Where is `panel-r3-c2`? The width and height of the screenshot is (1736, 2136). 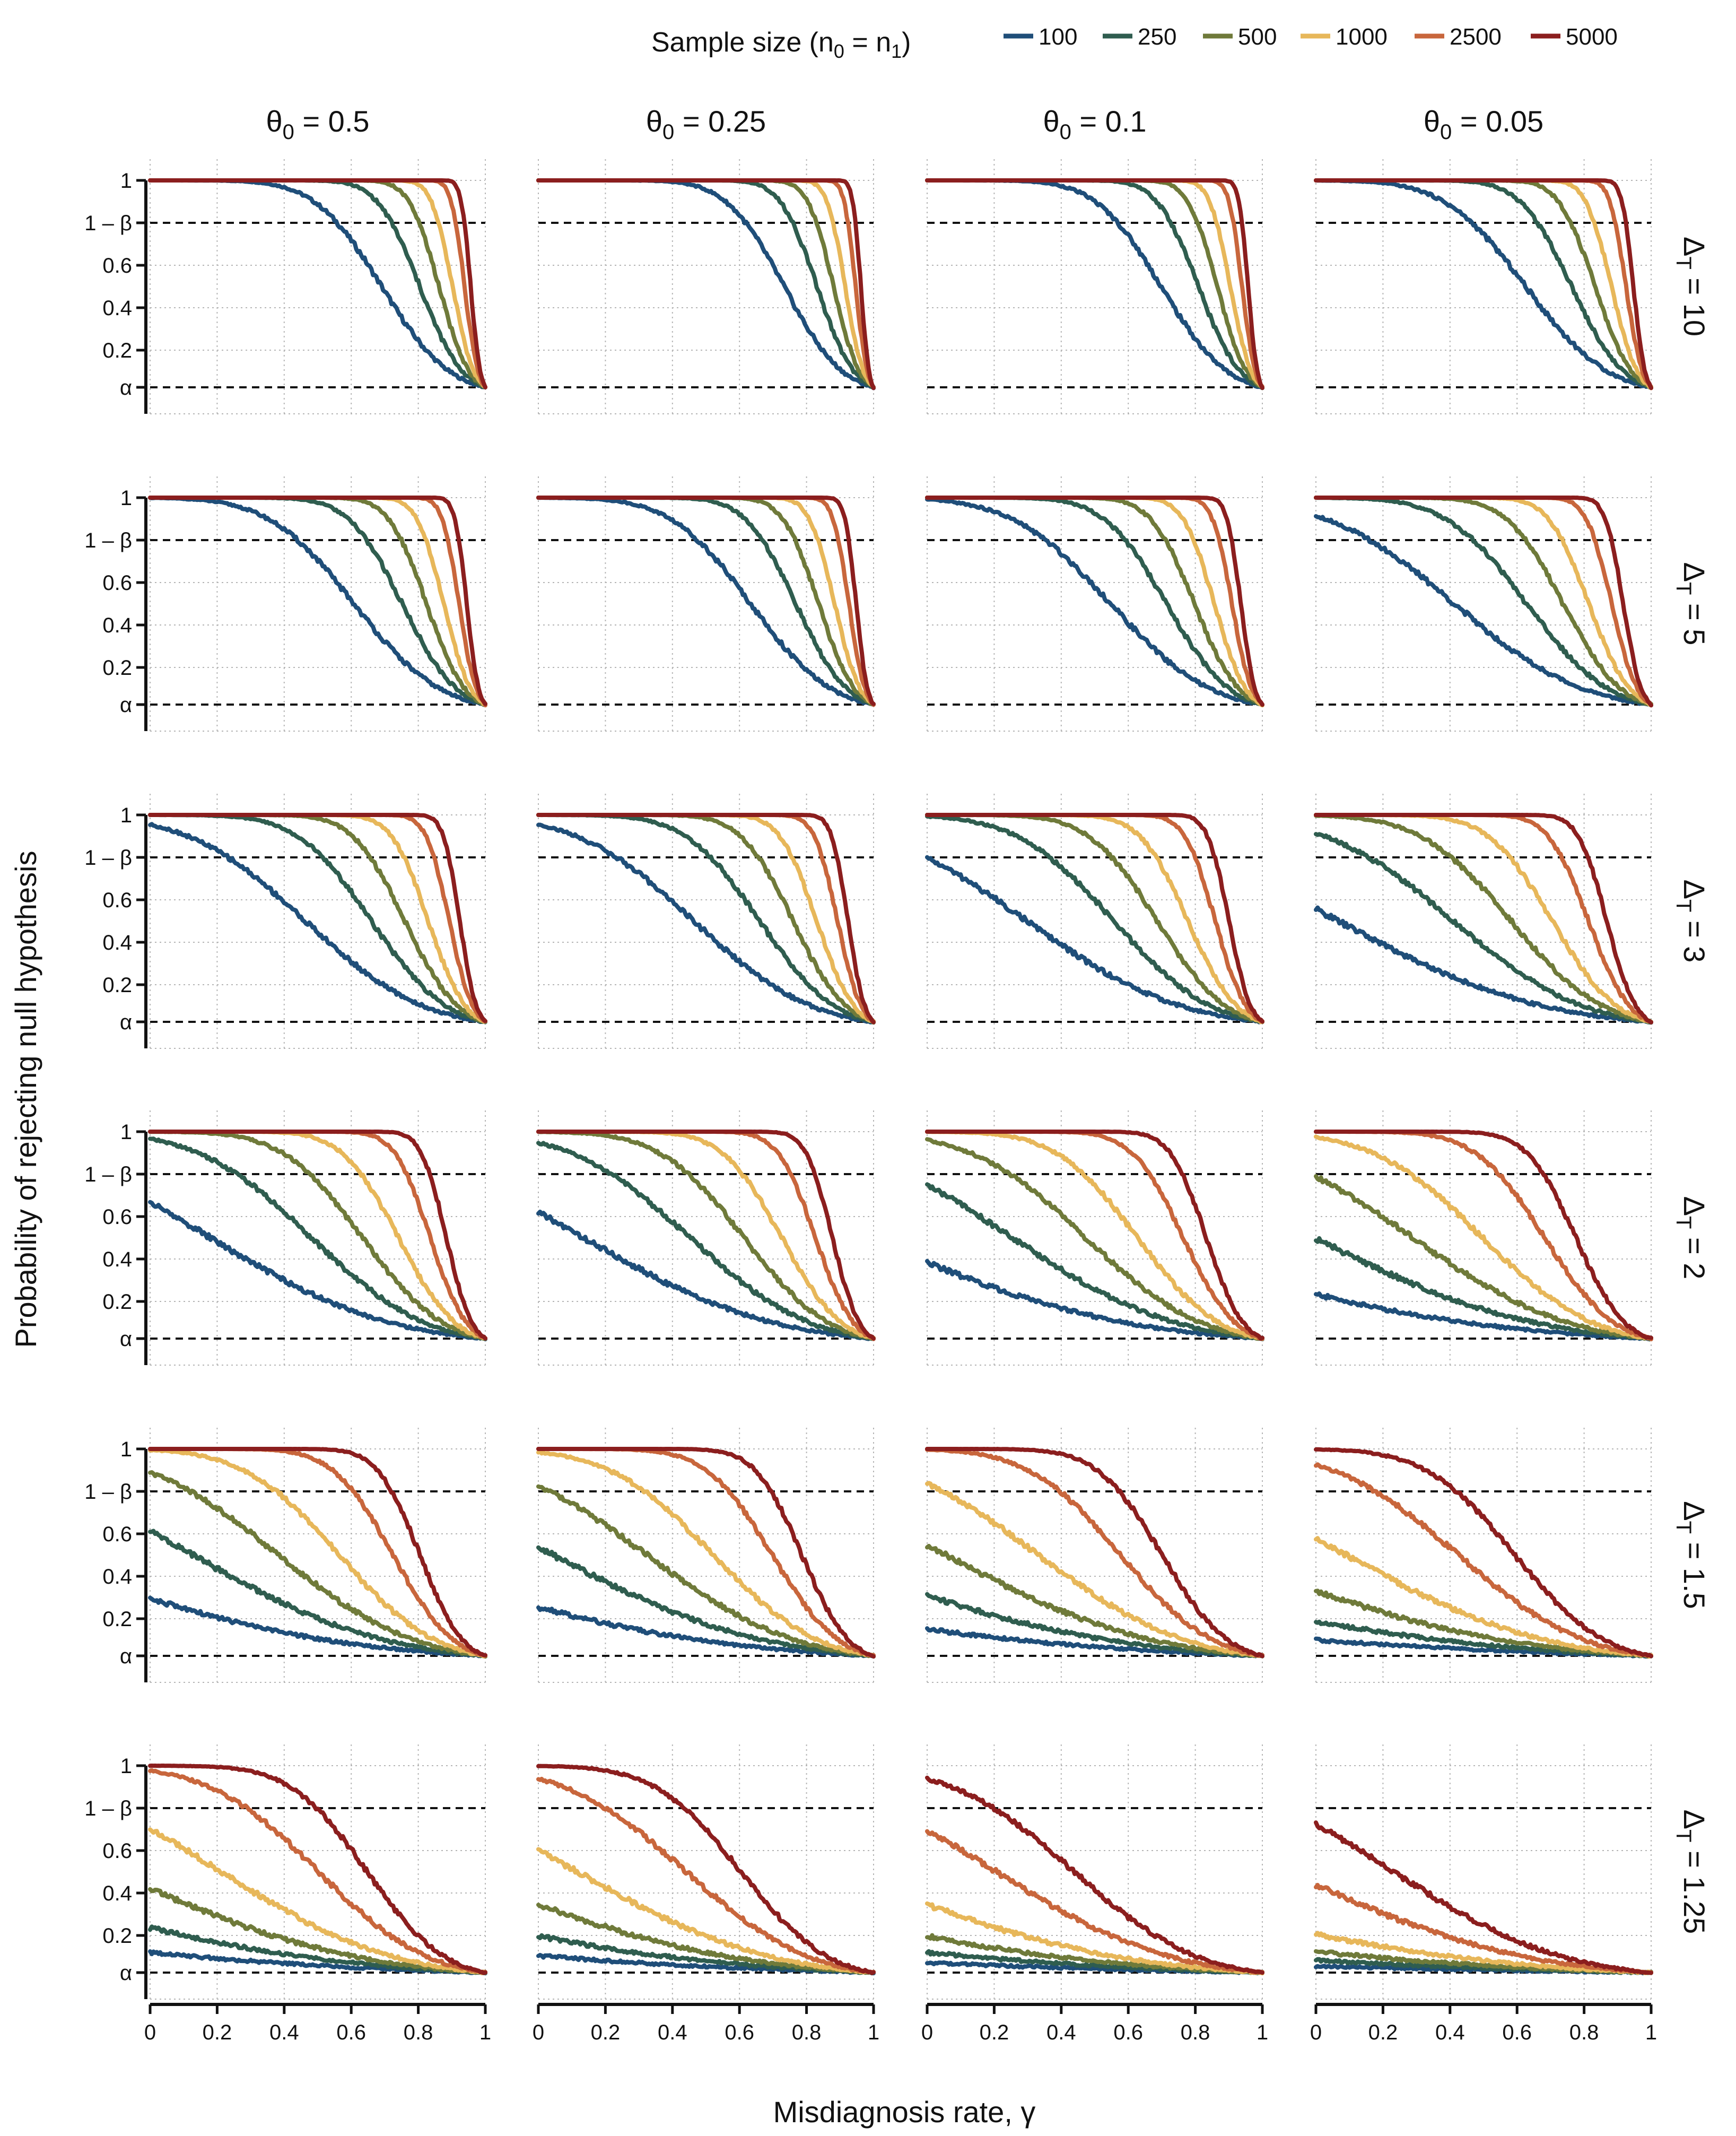
panel-r3-c2 is located at coordinates (706, 922).